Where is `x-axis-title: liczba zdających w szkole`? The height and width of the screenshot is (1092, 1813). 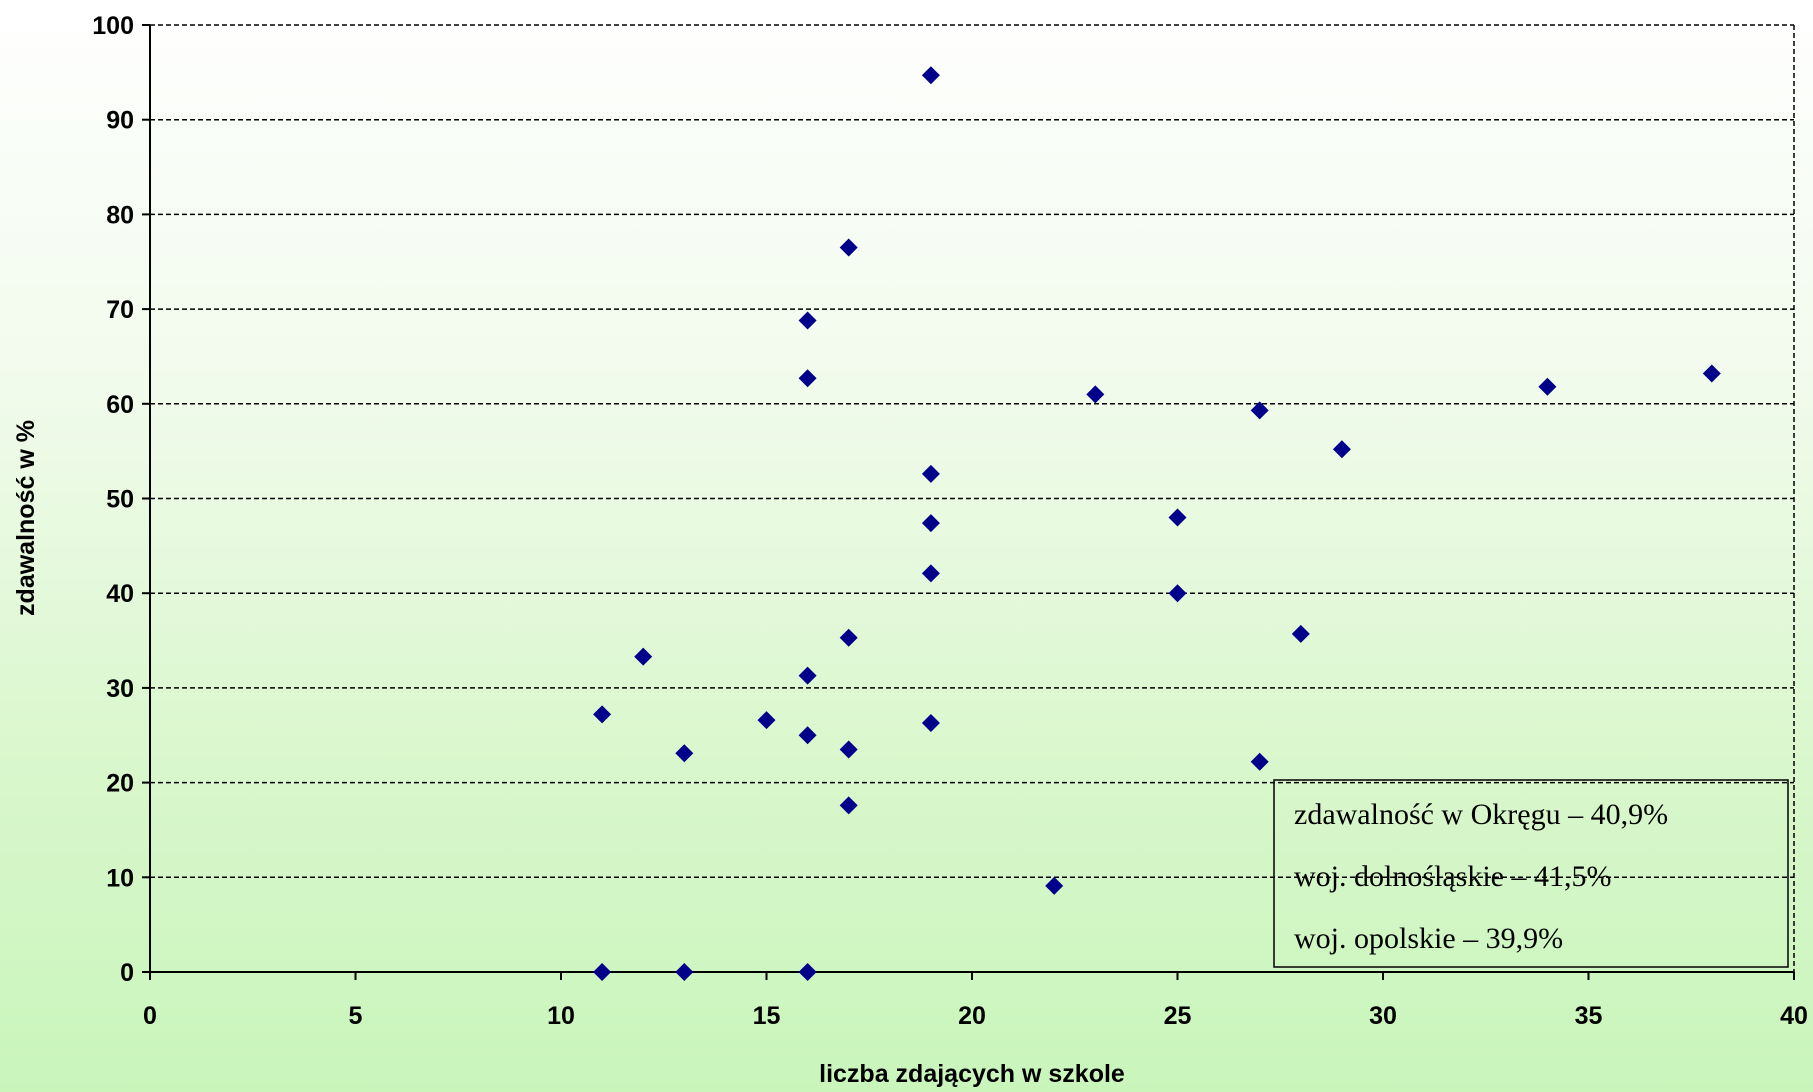
x-axis-title: liczba zdających w szkole is located at coordinates (972, 1074).